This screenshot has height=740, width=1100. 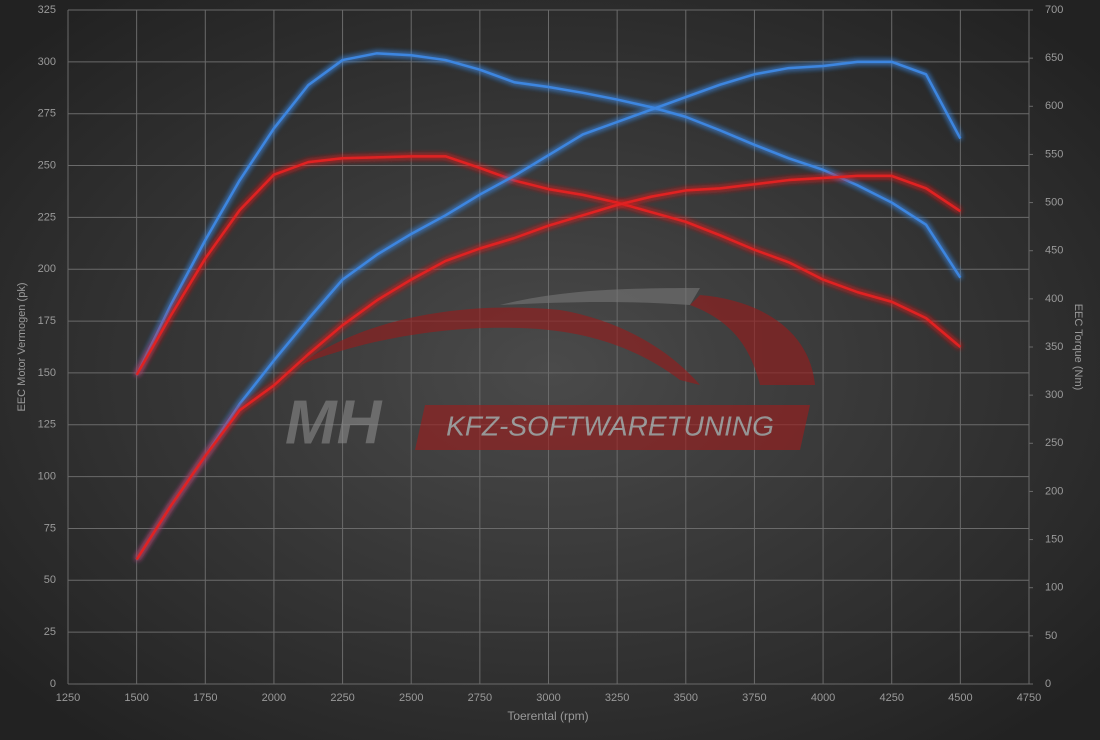 I want to click on x-tick-label: 4500, so click(x=960, y=698).